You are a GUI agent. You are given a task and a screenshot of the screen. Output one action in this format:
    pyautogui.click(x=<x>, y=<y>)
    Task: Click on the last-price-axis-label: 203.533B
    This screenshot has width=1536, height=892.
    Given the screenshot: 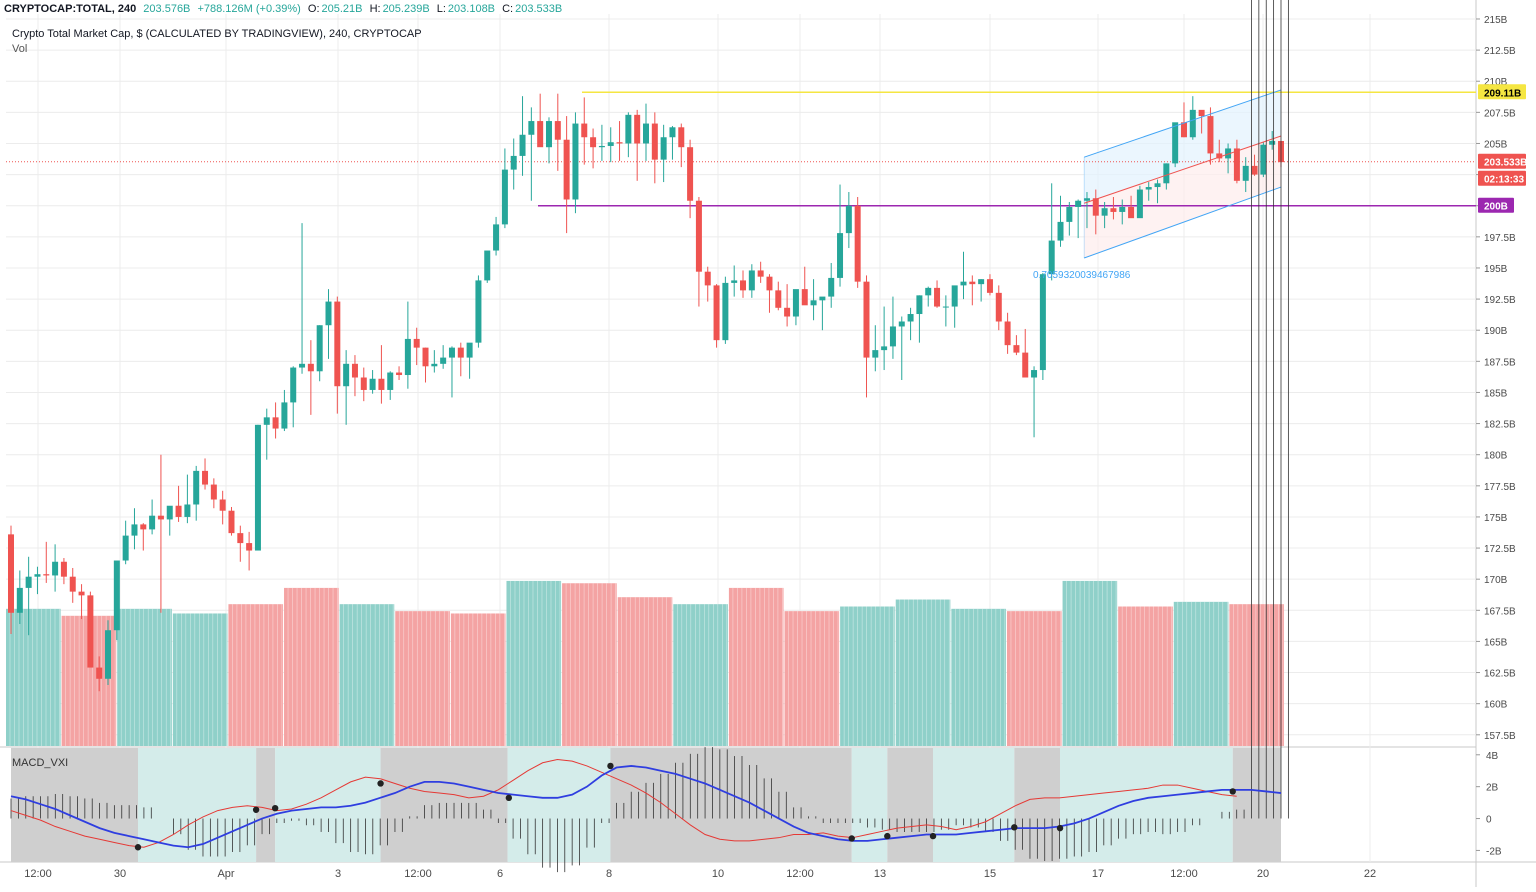 What is the action you would take?
    pyautogui.click(x=1505, y=163)
    